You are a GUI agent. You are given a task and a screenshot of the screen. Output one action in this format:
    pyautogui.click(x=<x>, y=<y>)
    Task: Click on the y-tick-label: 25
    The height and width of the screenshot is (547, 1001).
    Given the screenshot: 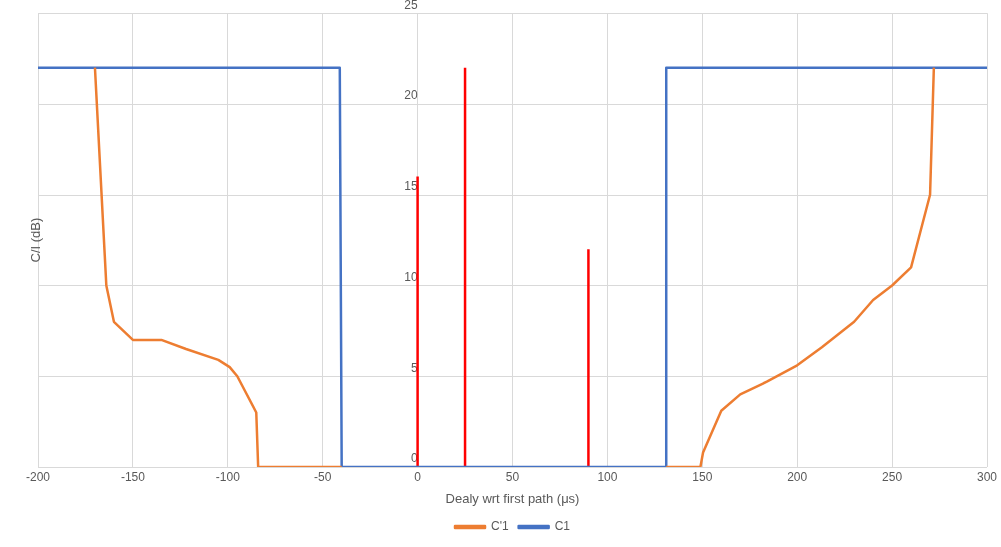 What is the action you would take?
    pyautogui.click(x=411, y=6)
    